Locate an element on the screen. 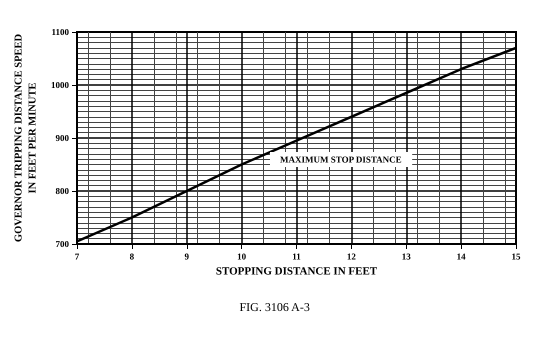 The width and height of the screenshot is (550, 339). x-tick-label: 11 is located at coordinates (297, 257).